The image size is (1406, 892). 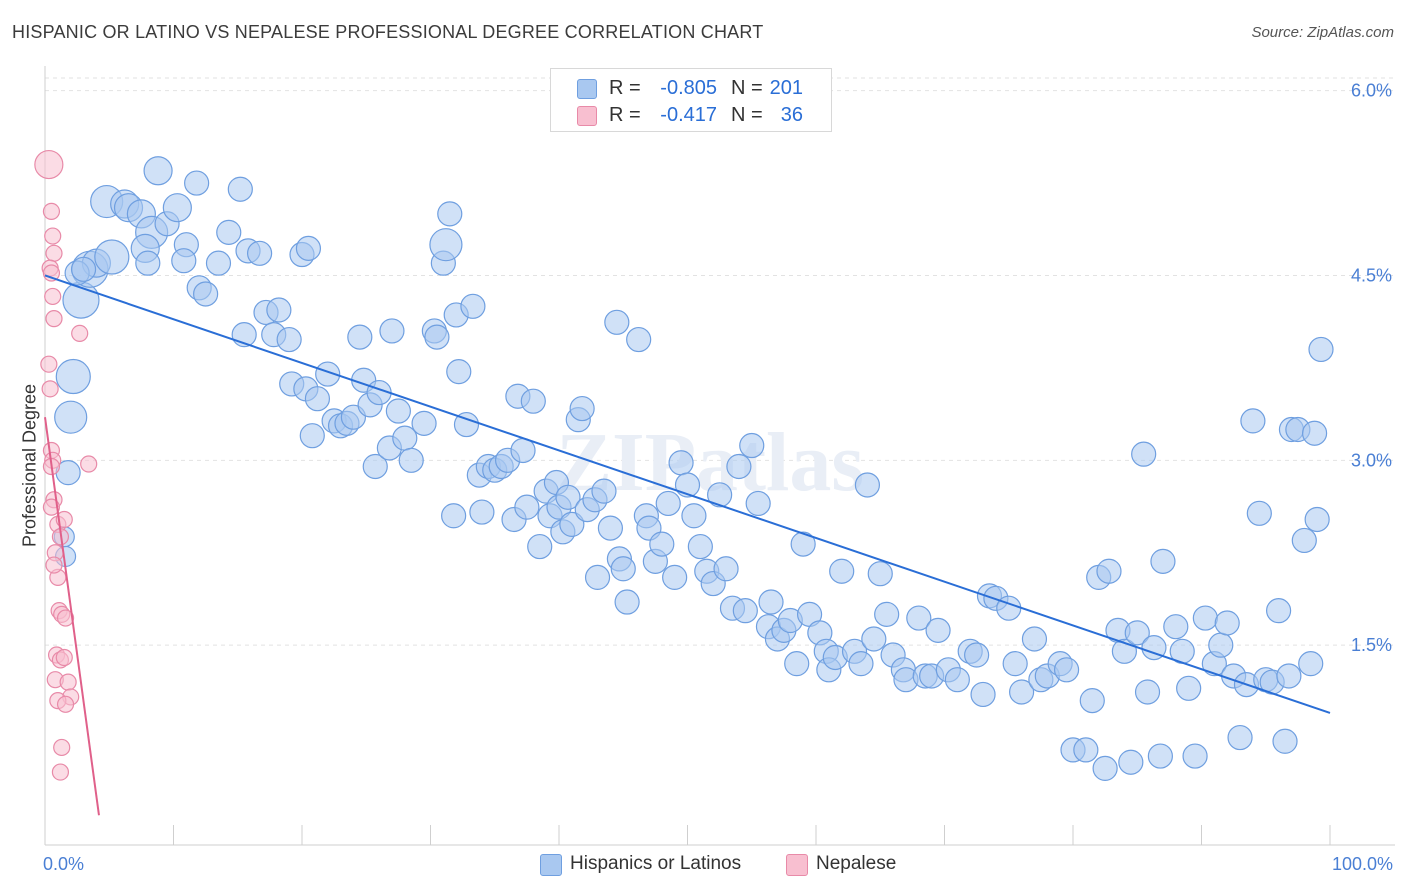 What do you see at coordinates (856, 863) in the screenshot?
I see `legend-label-nepalese: Nepalese` at bounding box center [856, 863].